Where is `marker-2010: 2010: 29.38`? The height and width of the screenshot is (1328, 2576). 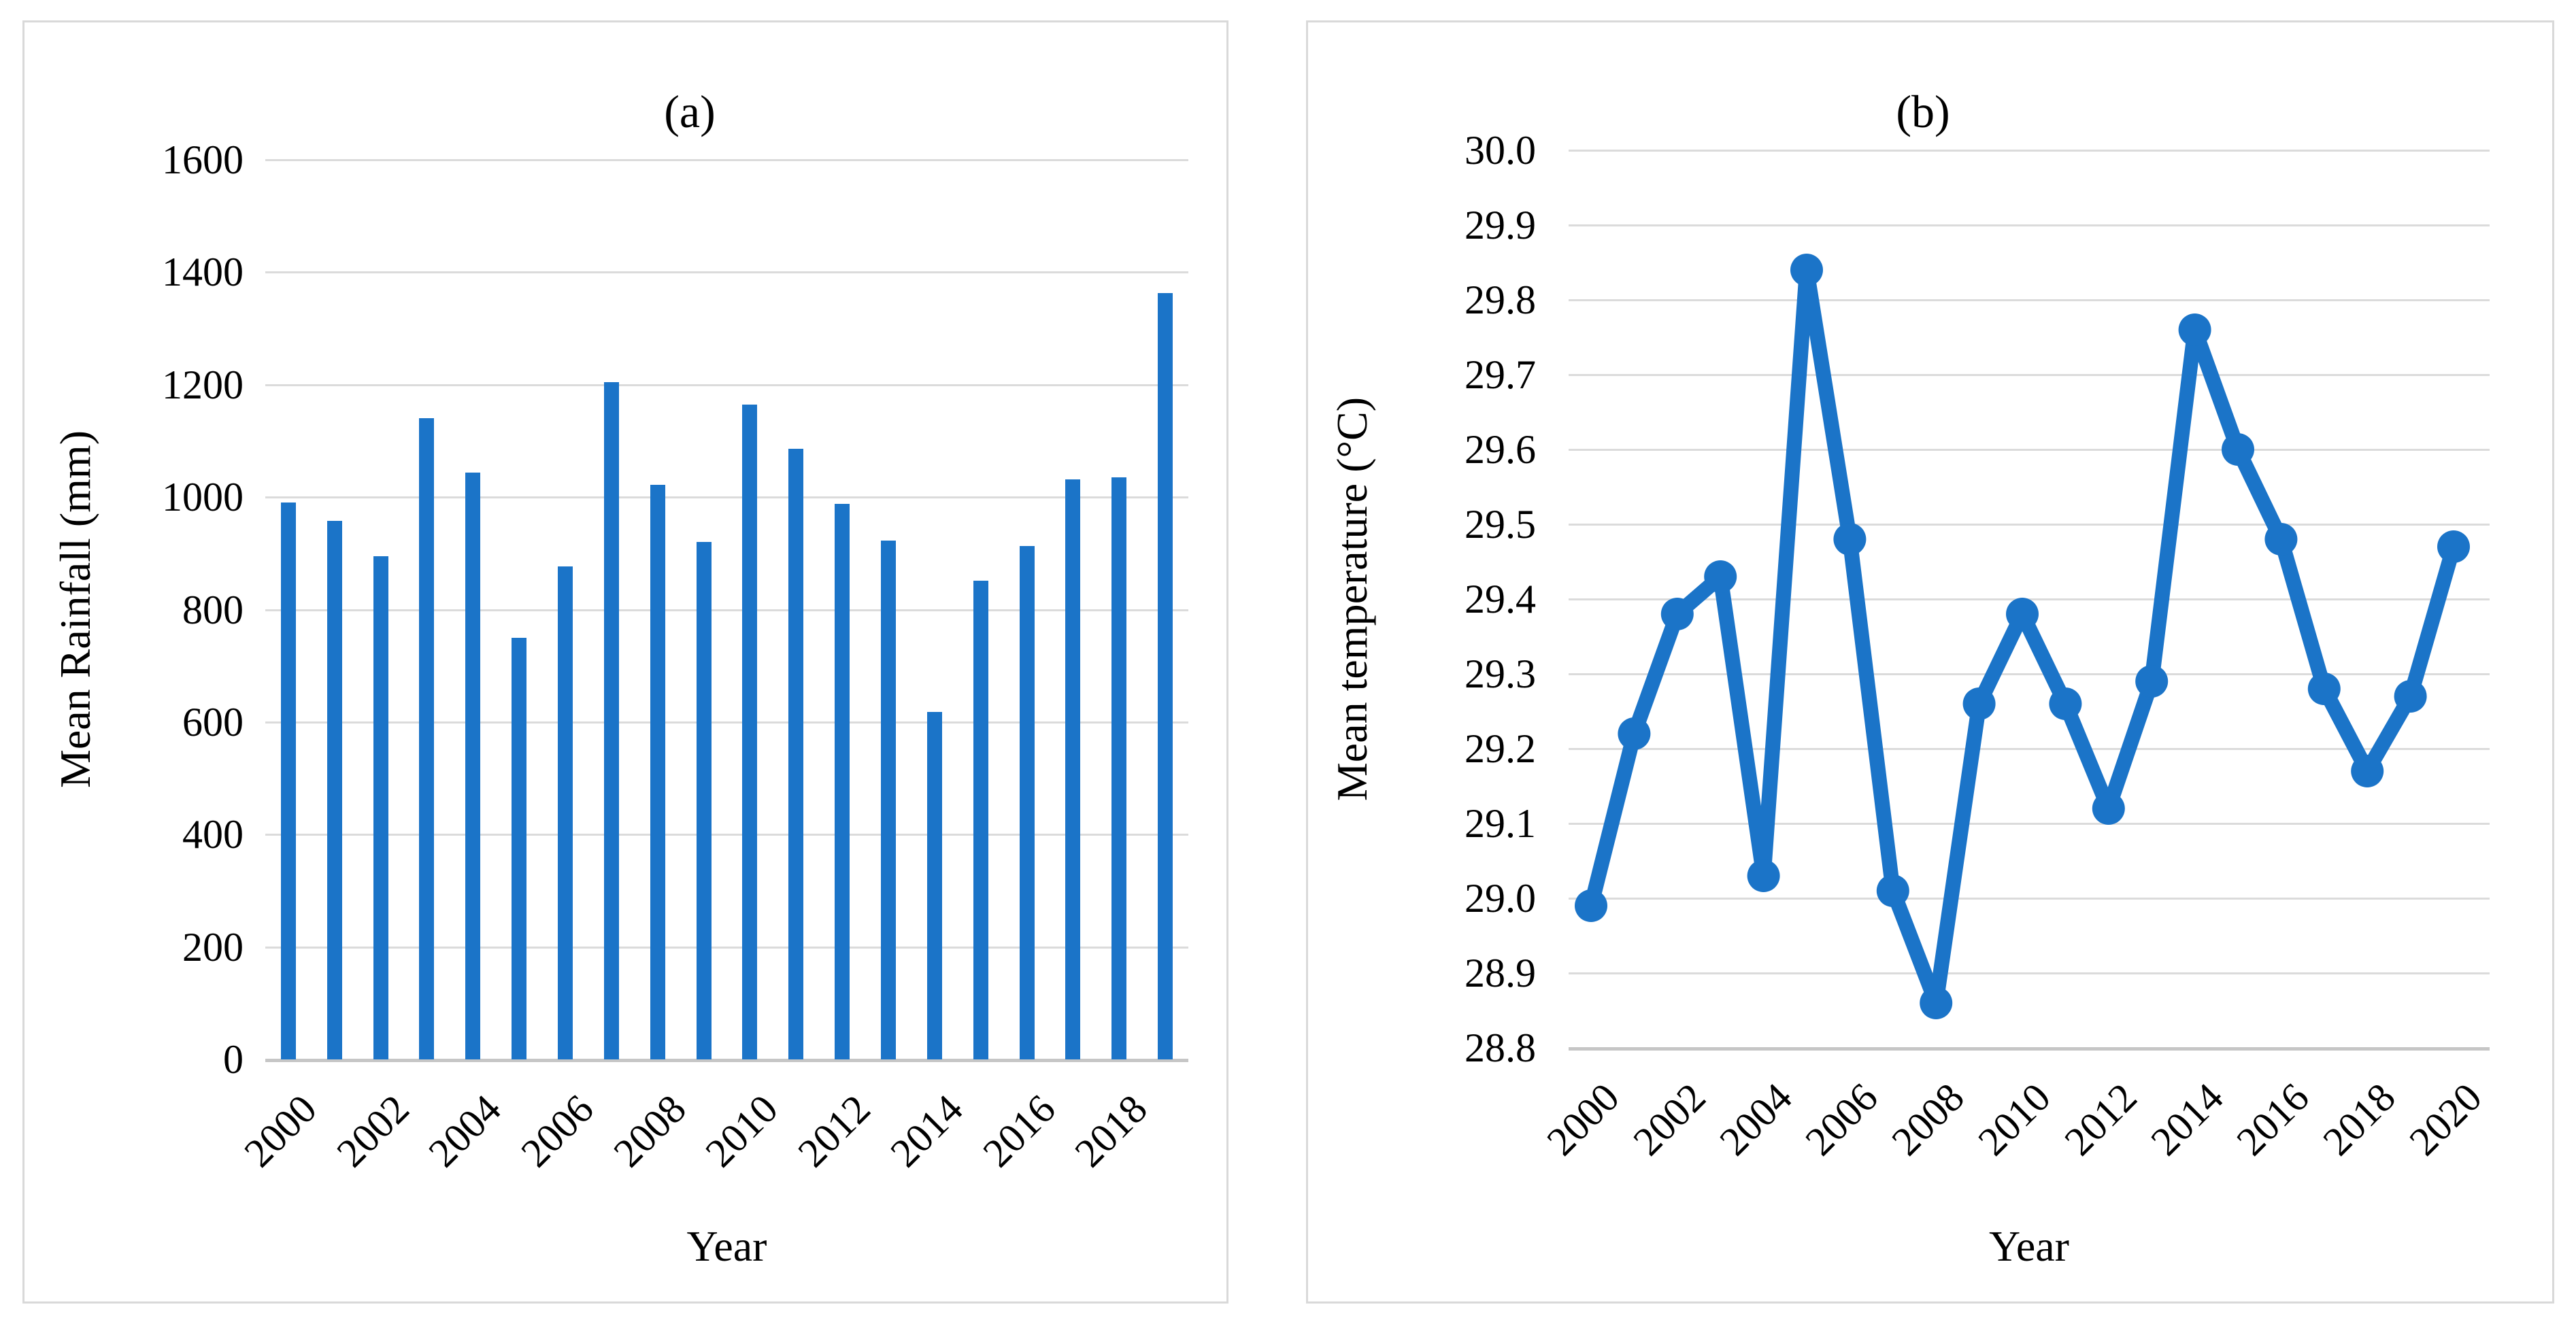
marker-2010: 2010: 29.38 is located at coordinates (2022, 614).